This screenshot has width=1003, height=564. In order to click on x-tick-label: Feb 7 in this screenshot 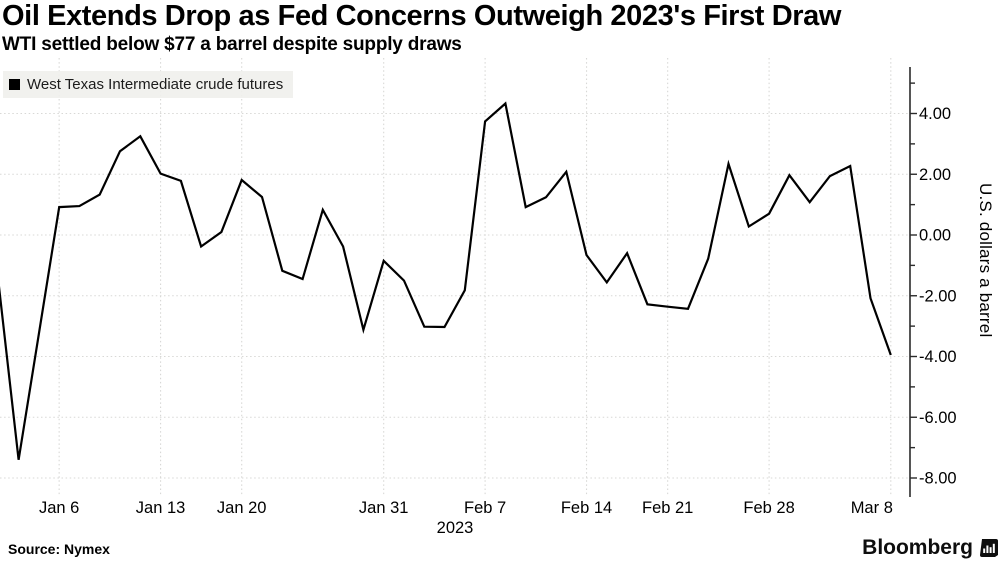, I will do `click(485, 508)`.